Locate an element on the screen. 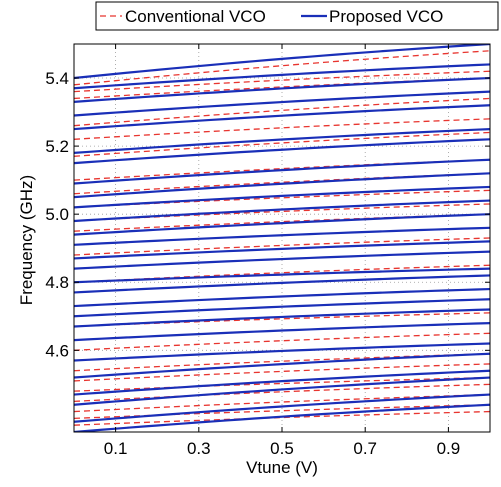 The image size is (501, 487). x-axis-label: Vtune (V) is located at coordinates (282, 467).